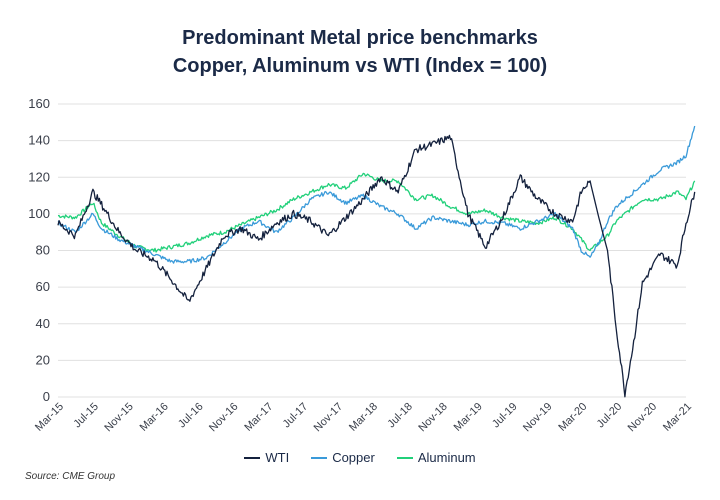 Image resolution: width=720 pixels, height=500 pixels. Describe the element at coordinates (360, 38) in the screenshot. I see `chart-title: Predominant Metal price benchmarks` at that location.